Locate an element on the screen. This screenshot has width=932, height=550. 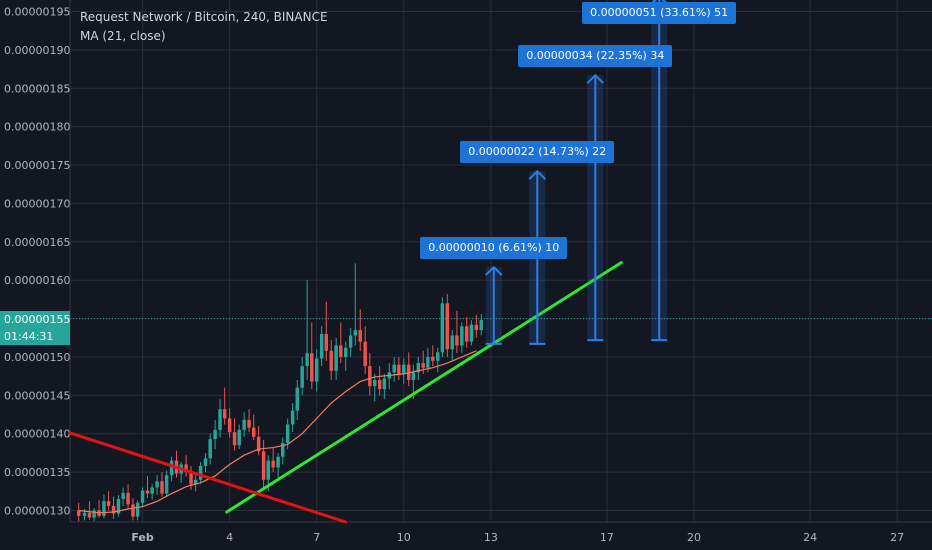
x-tick-label: 27 is located at coordinates (897, 537).